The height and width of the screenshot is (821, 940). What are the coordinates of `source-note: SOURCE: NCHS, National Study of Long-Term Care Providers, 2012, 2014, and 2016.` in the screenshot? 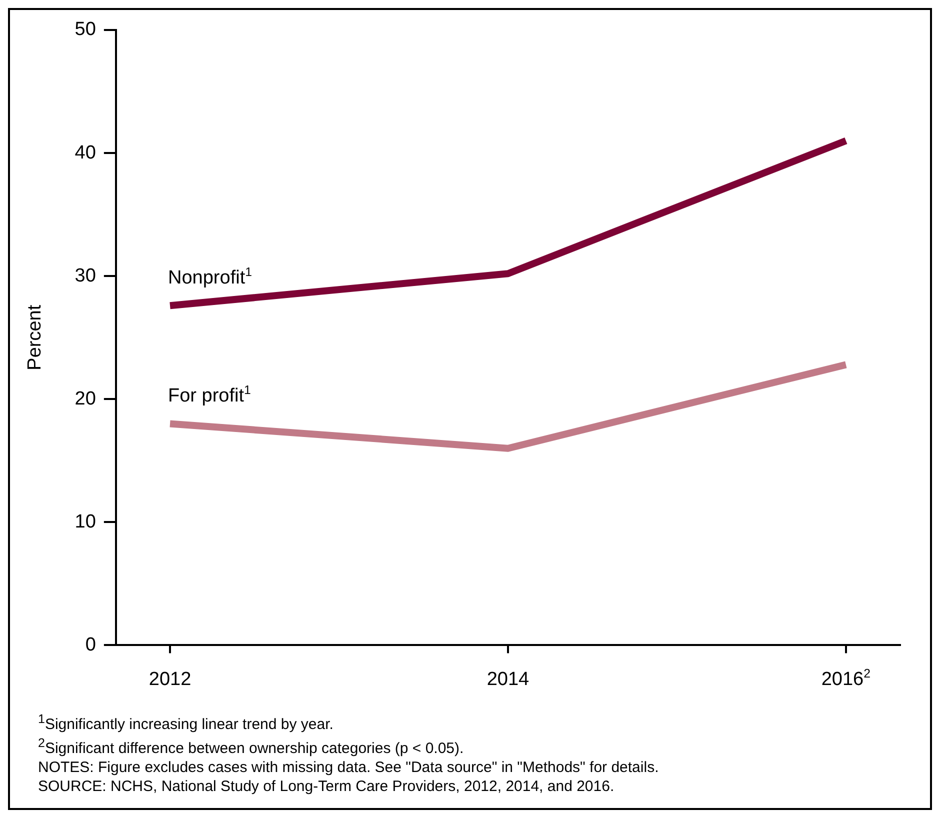 It's located at (327, 786).